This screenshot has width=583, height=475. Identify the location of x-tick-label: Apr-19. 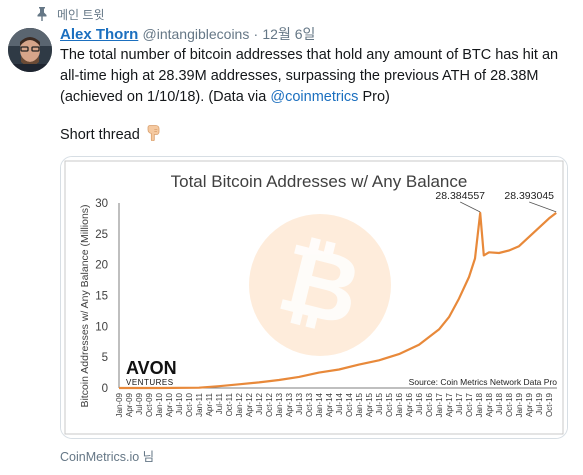
(529, 404).